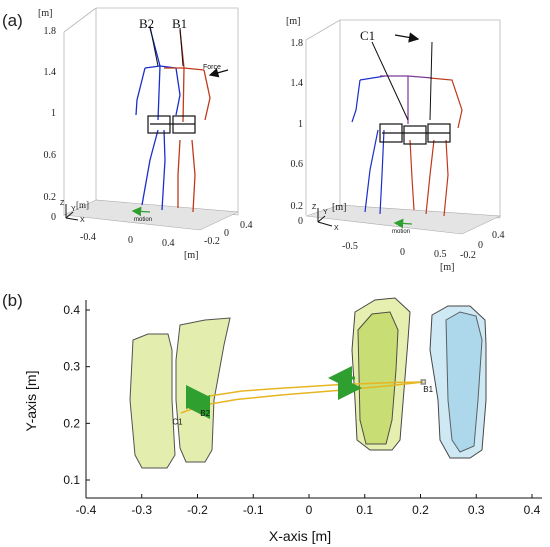 This screenshot has height=547, width=550. Describe the element at coordinates (212, 241) in the screenshot. I see `depth-tick-left: -0.2` at that location.